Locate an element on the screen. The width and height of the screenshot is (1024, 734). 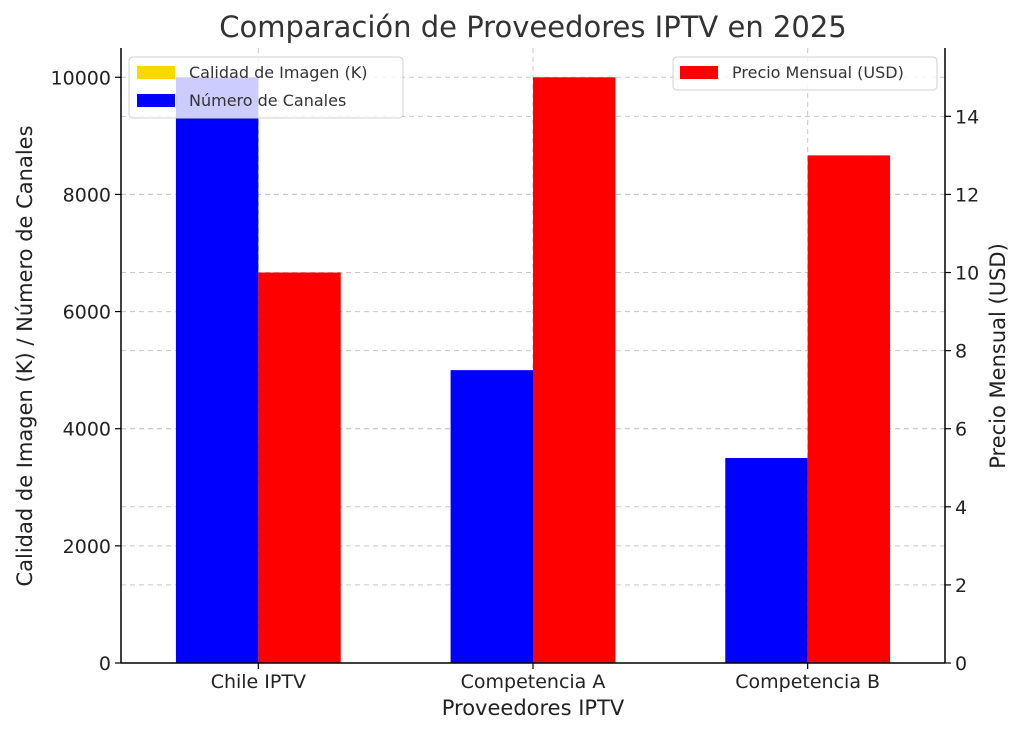
legend-left: Calidad de Imagen (K) Número de Canales is located at coordinates (266, 87).